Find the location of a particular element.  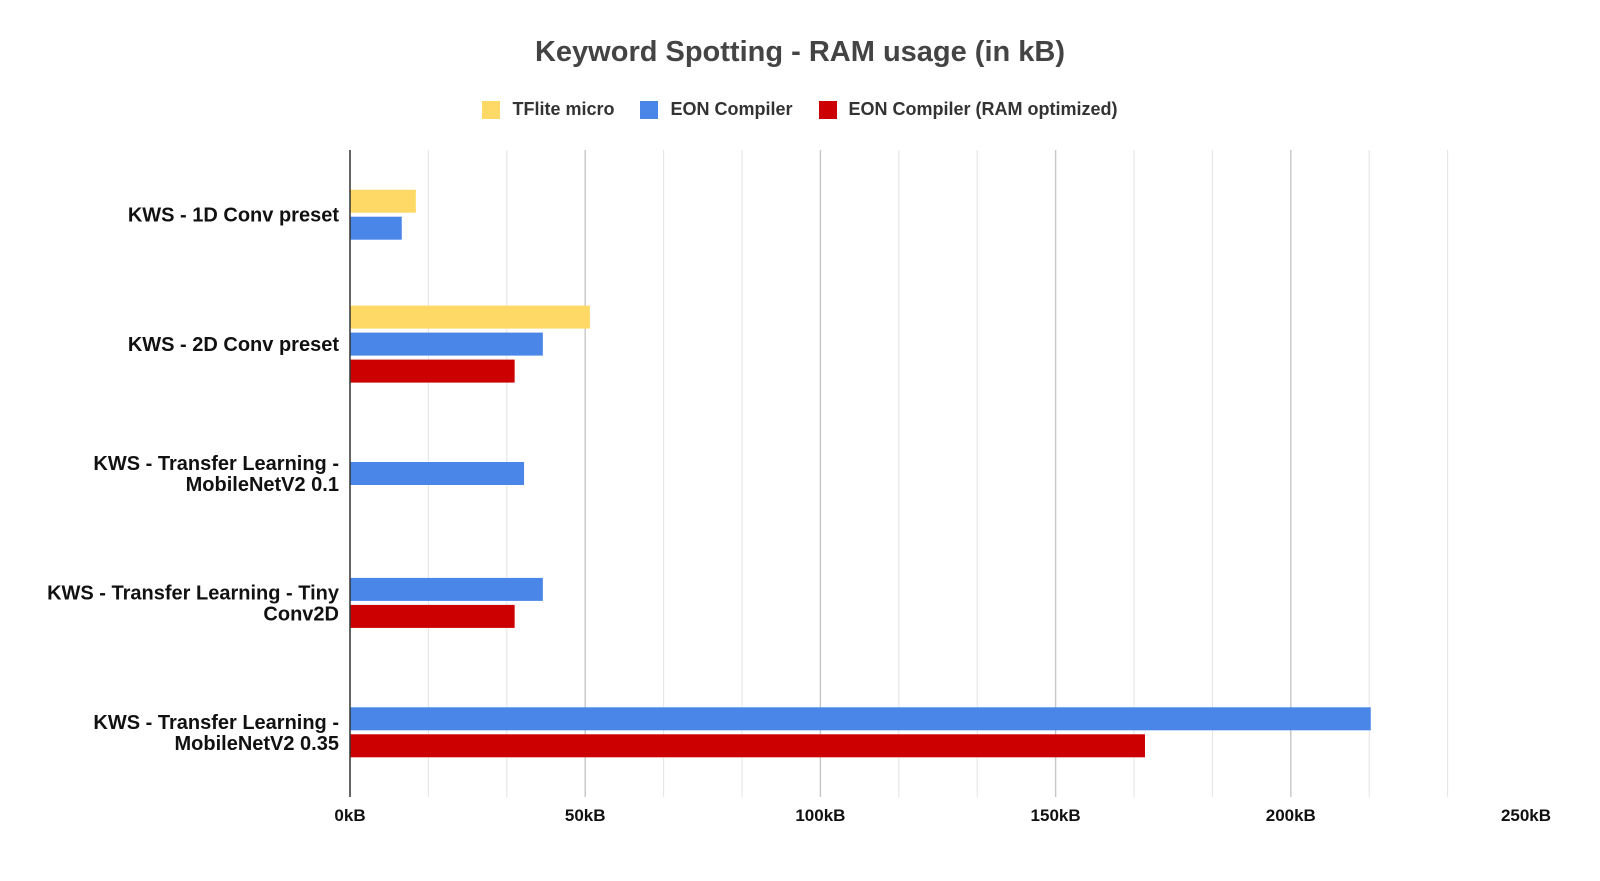

x-tick-label-0: 0kB is located at coordinates (349, 815).